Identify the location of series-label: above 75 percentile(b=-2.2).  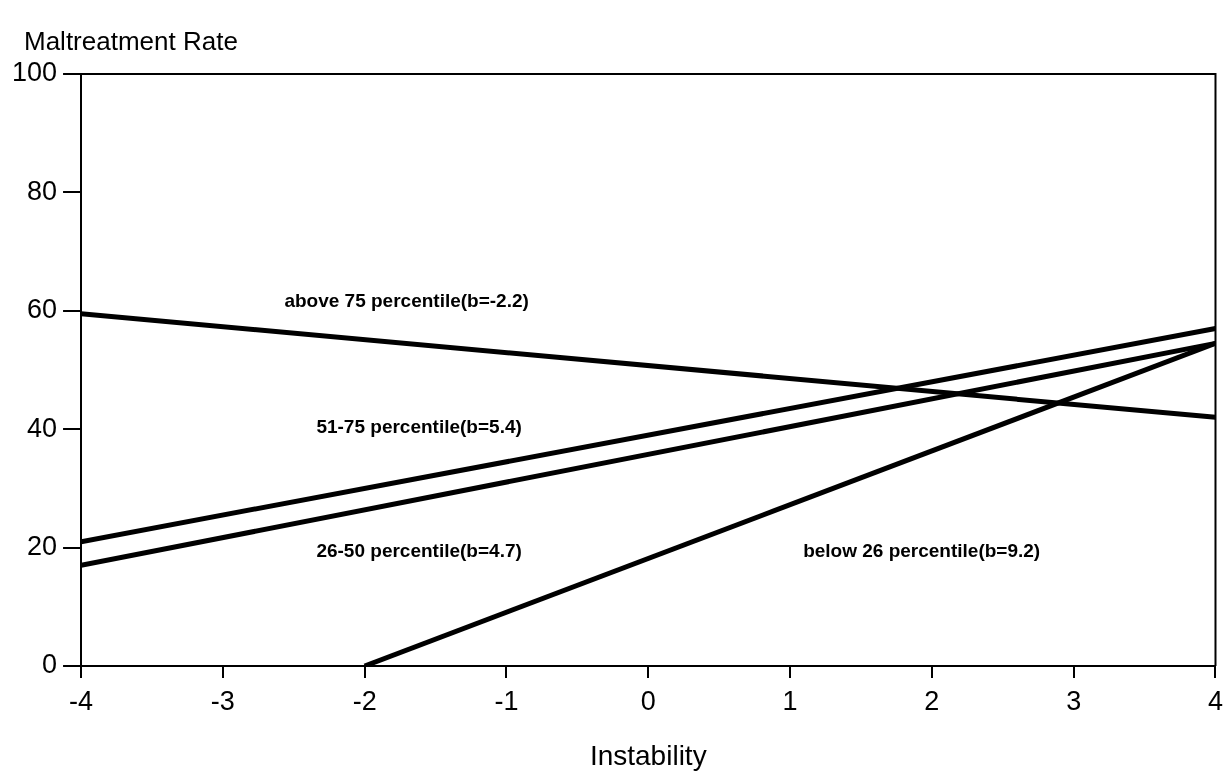
(406, 300).